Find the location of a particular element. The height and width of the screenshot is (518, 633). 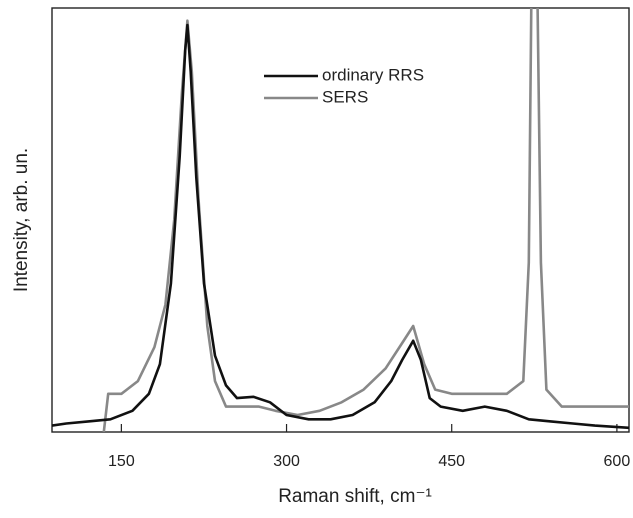

legend-label: ordinary RRS is located at coordinates (373, 74).